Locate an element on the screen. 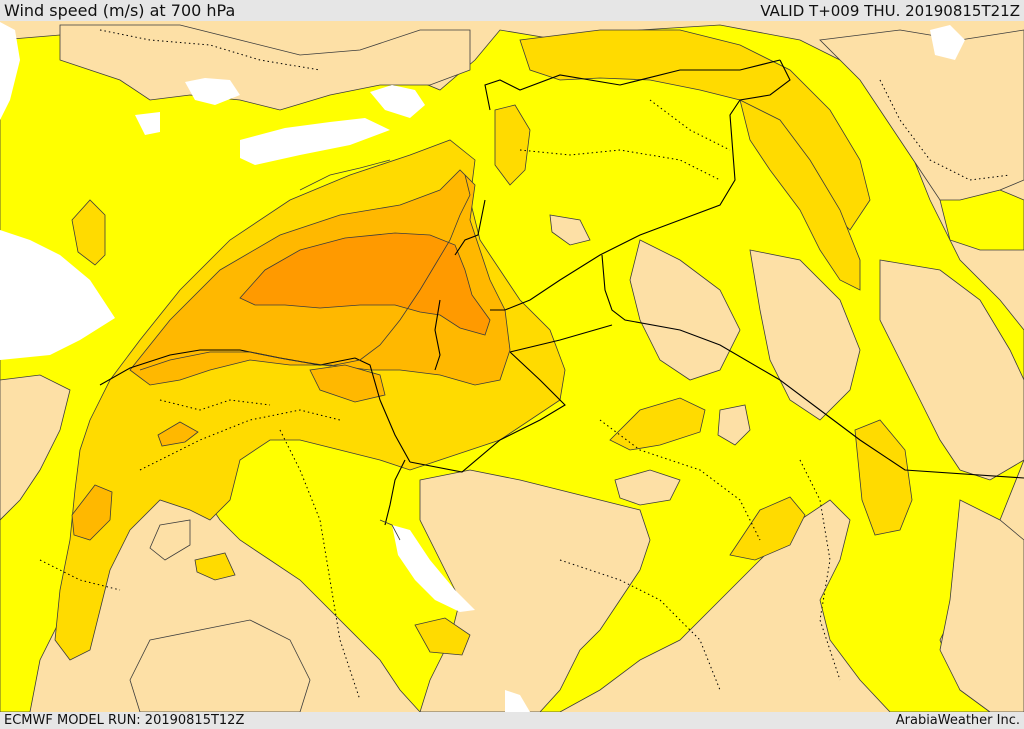  calm-patch-gulf is located at coordinates (951, 370).